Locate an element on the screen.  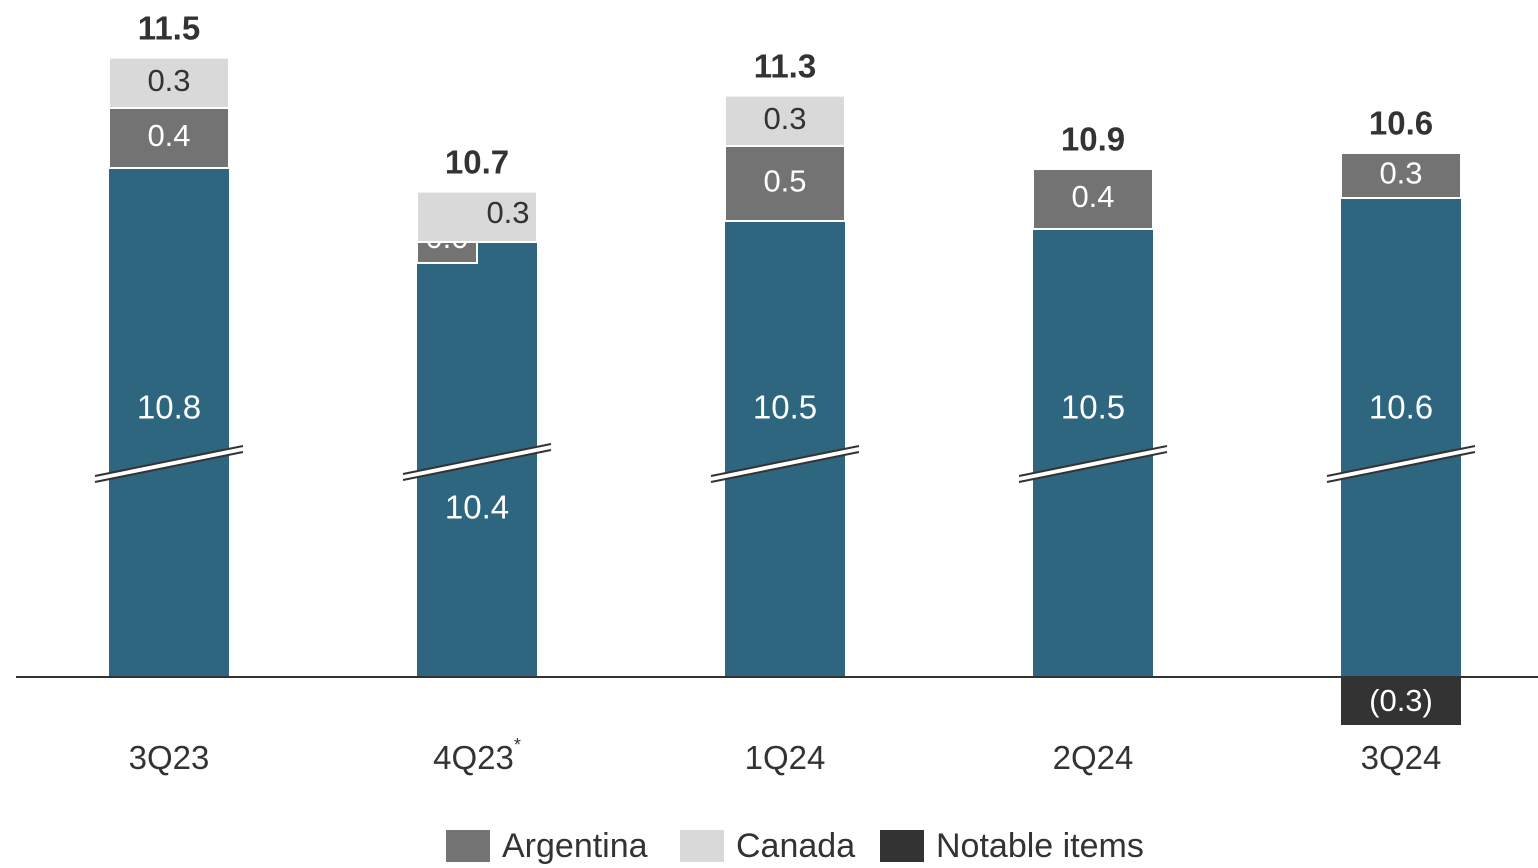
bar-canada-3q23 is located at coordinates (169, 82).